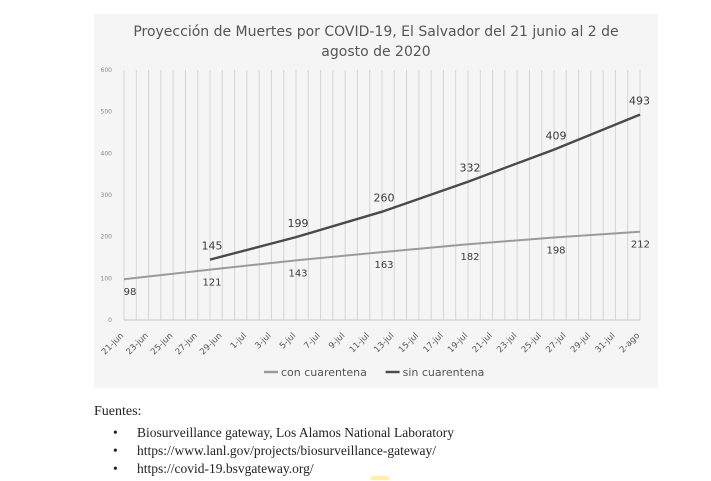 This screenshot has width=711, height=481. I want to click on x-tick-label: 27-jul, so click(556, 343).